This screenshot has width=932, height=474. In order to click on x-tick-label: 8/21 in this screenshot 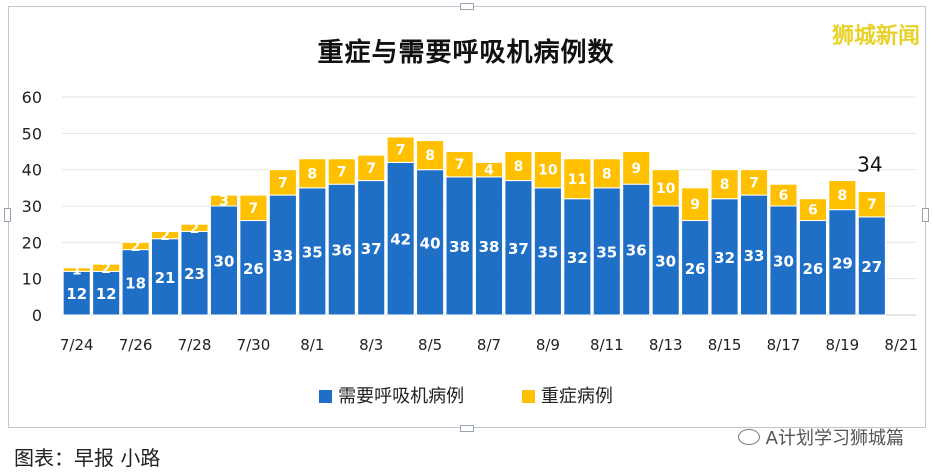, I will do `click(901, 345)`.